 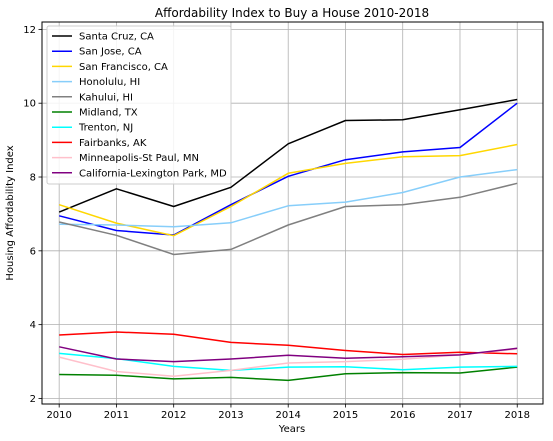 What do you see at coordinates (33, 399) in the screenshot?
I see `y-tick-label: 2` at bounding box center [33, 399].